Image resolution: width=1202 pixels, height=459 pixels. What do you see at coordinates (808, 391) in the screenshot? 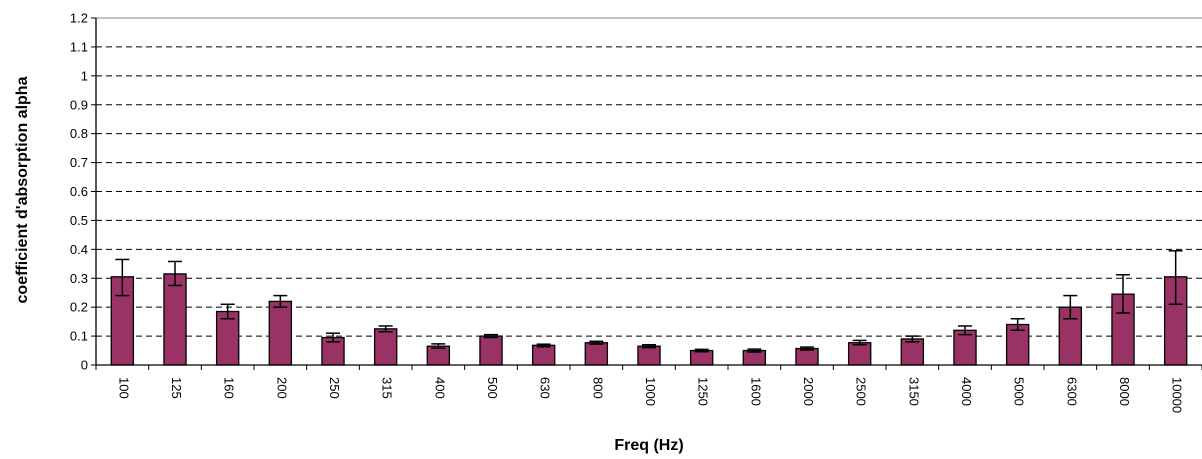
I see `x-tick-label: 2000` at bounding box center [808, 391].